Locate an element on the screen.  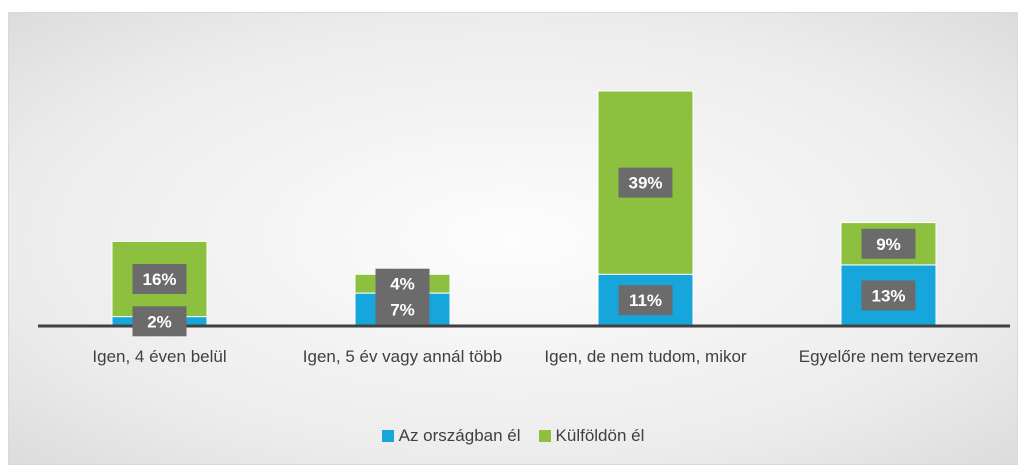
data-label: 39% is located at coordinates (645, 182).